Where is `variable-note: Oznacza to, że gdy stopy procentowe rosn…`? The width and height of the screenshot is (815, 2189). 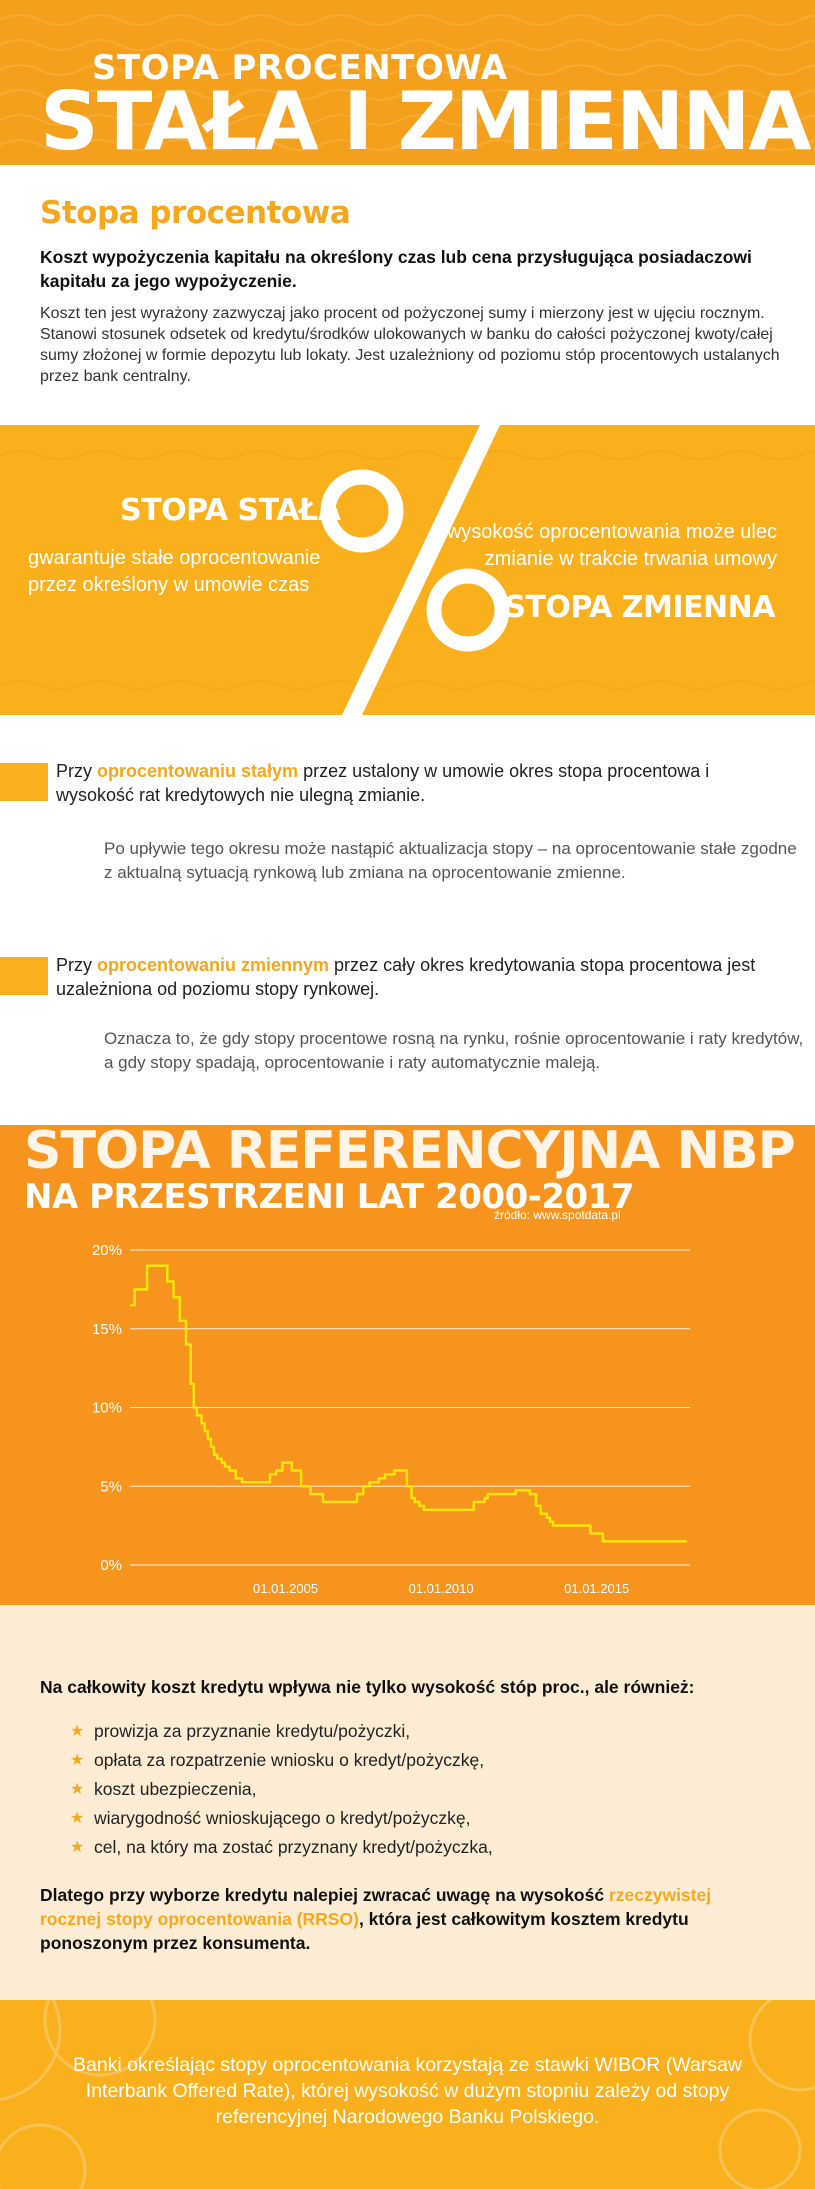 variable-note: Oznacza to, że gdy stopy procentowe rosn… is located at coordinates (454, 1050).